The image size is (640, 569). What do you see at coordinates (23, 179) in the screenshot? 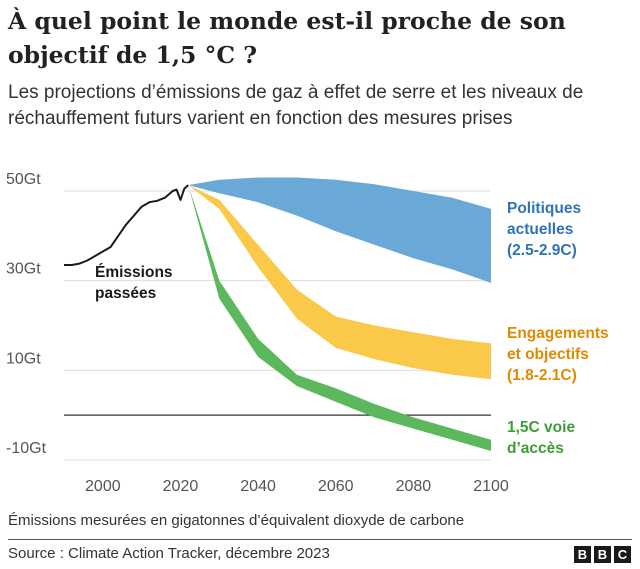
I see `y-tick-label: 50Gt` at bounding box center [23, 179].